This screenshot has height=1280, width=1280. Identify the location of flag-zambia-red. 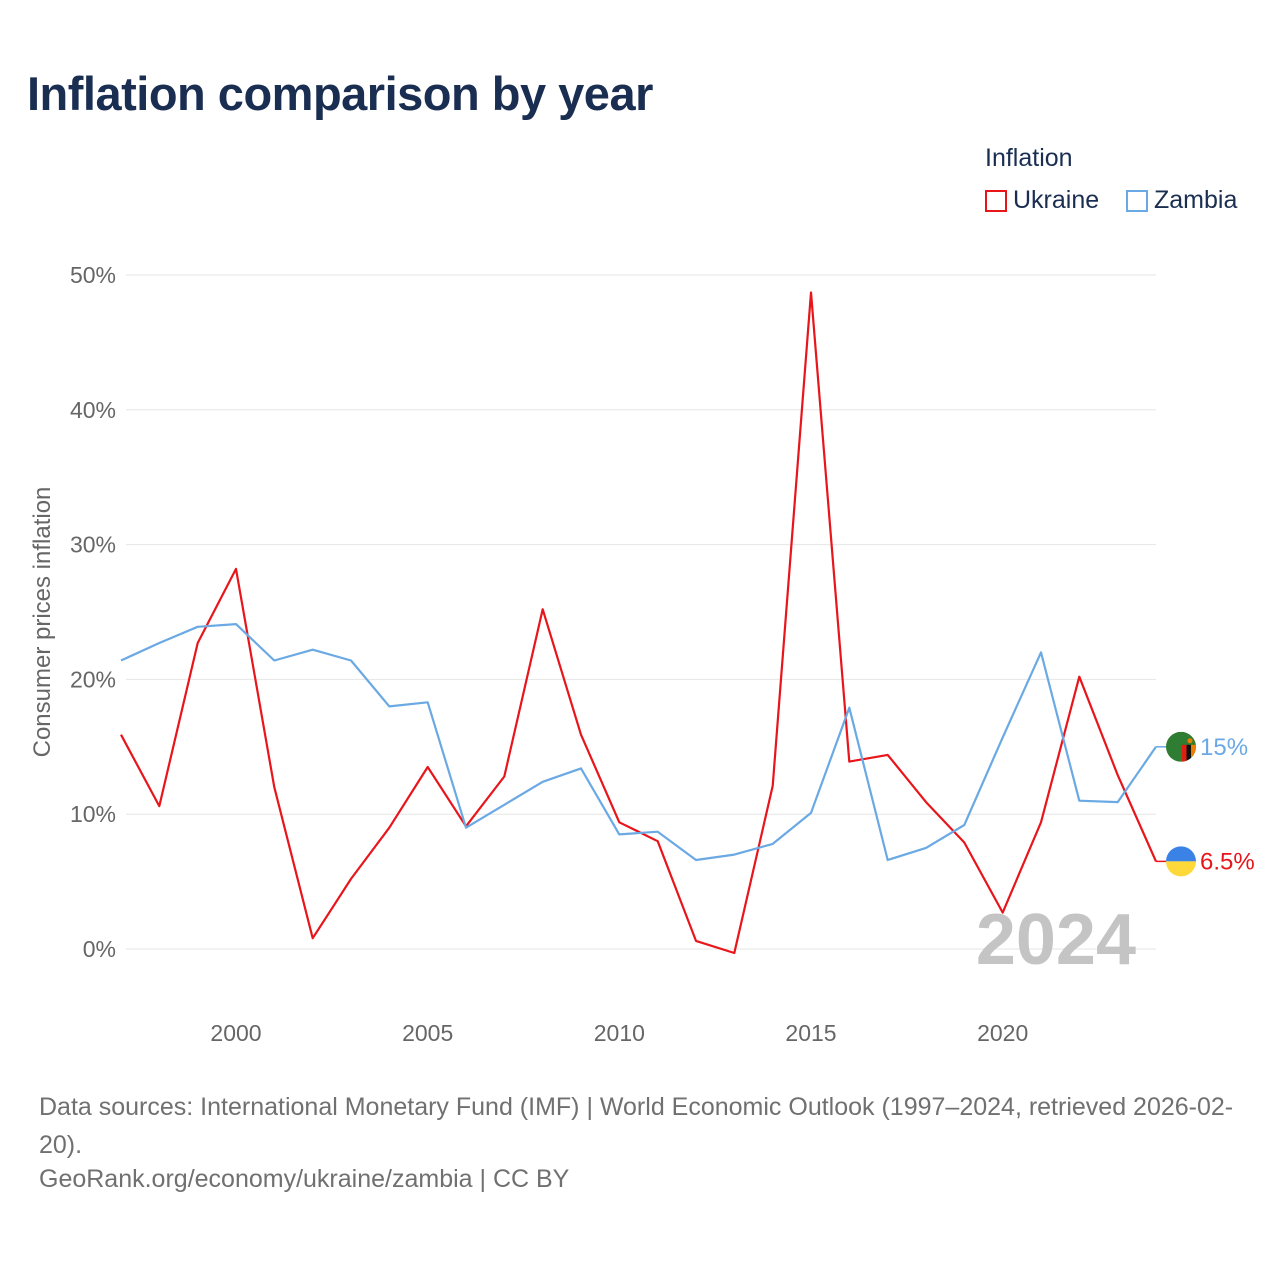
(1184, 753).